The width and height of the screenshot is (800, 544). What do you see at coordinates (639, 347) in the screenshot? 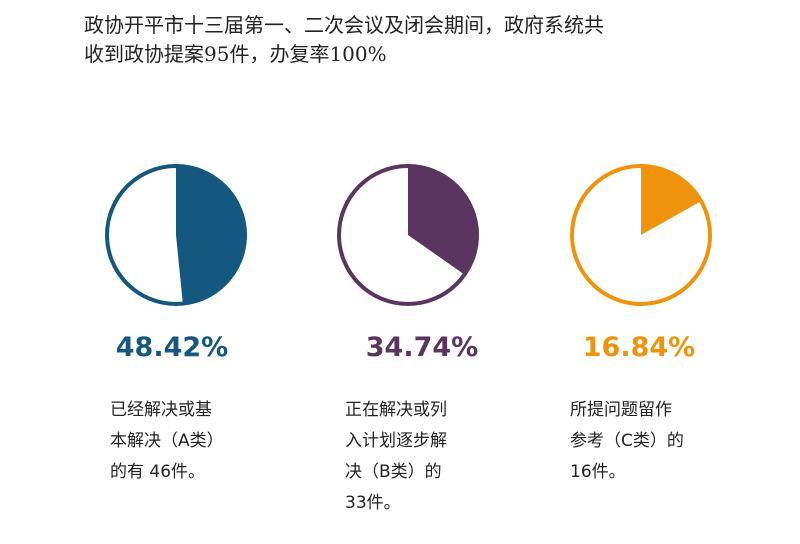
I see `percent-label-c: 16.84%` at bounding box center [639, 347].